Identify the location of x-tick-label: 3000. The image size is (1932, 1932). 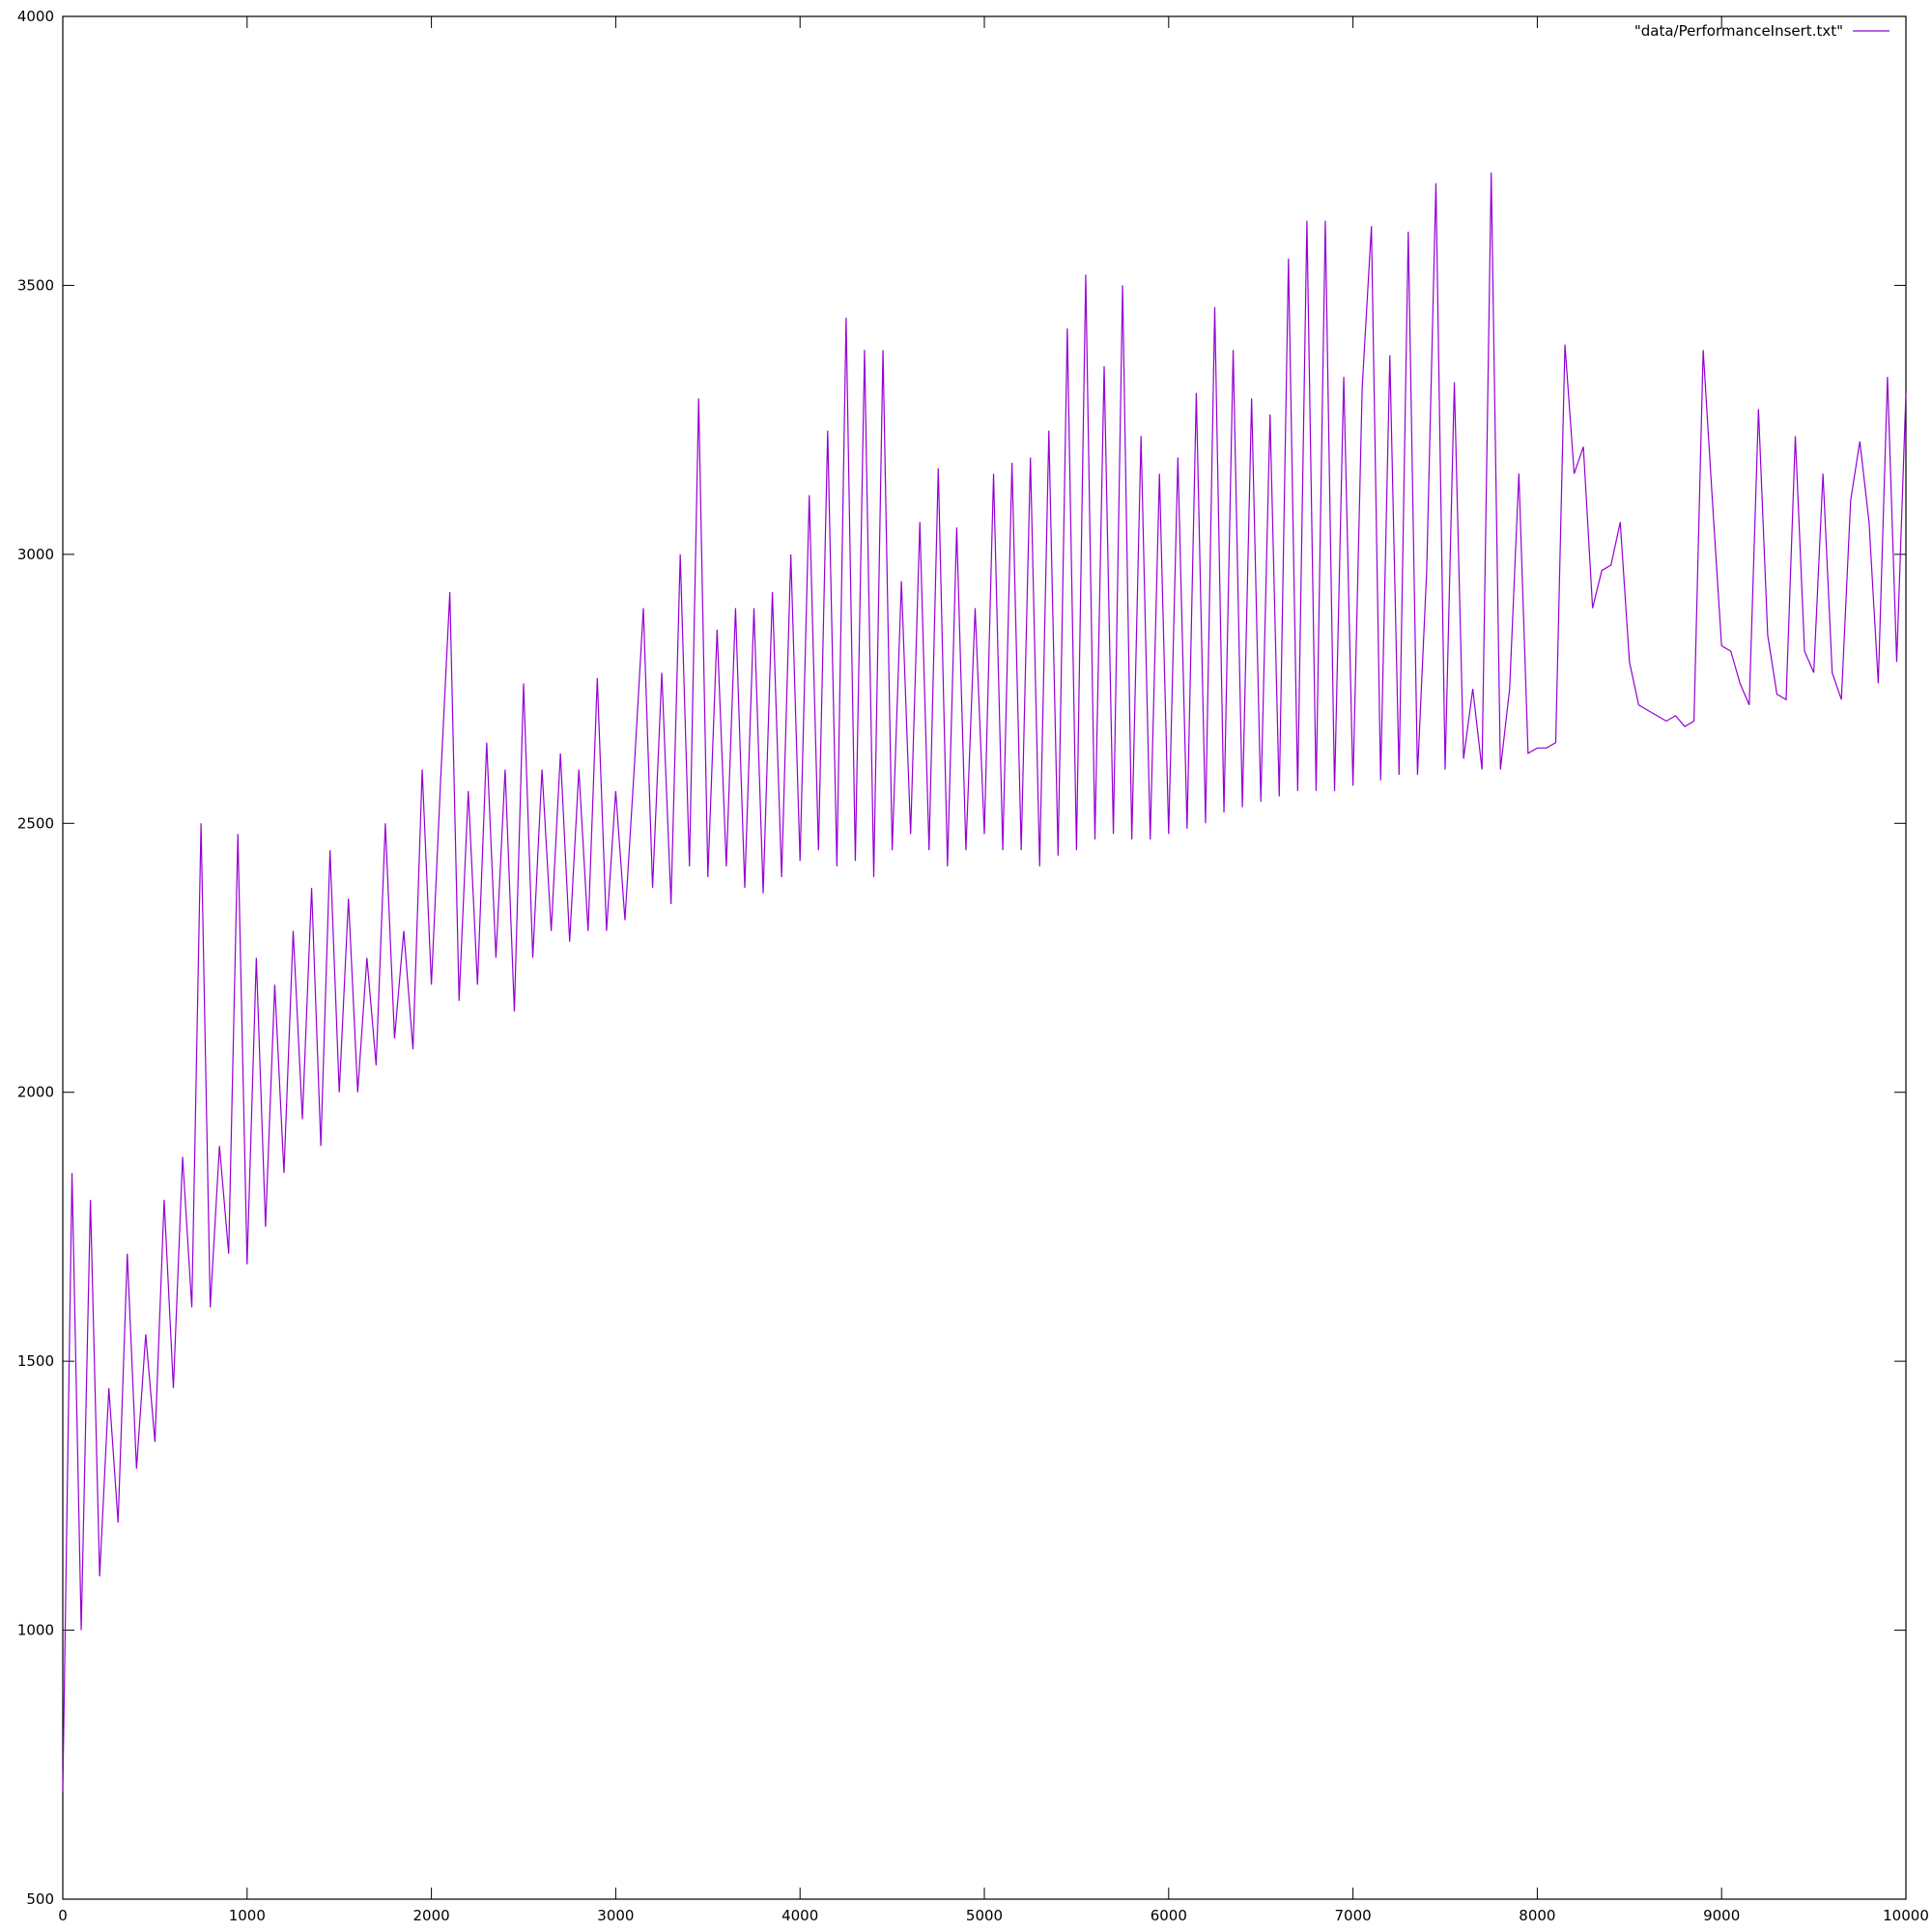
(615, 1915).